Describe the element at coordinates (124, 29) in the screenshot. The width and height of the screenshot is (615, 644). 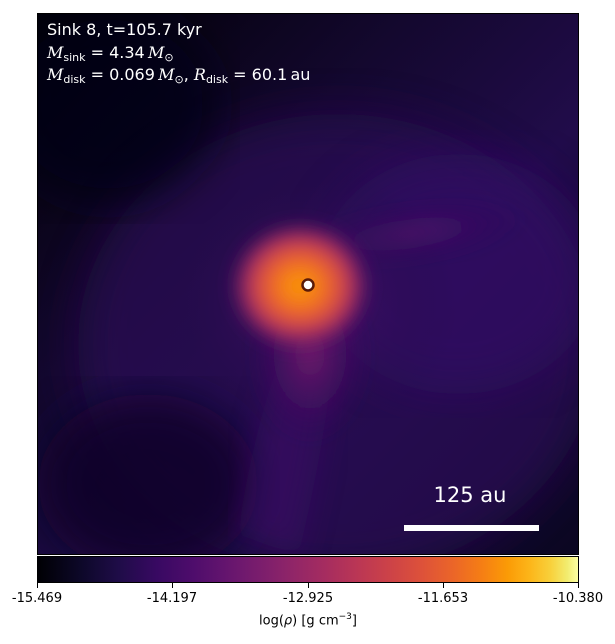
I see `sink-title: Sink 8, t=105.7 kyr` at that location.